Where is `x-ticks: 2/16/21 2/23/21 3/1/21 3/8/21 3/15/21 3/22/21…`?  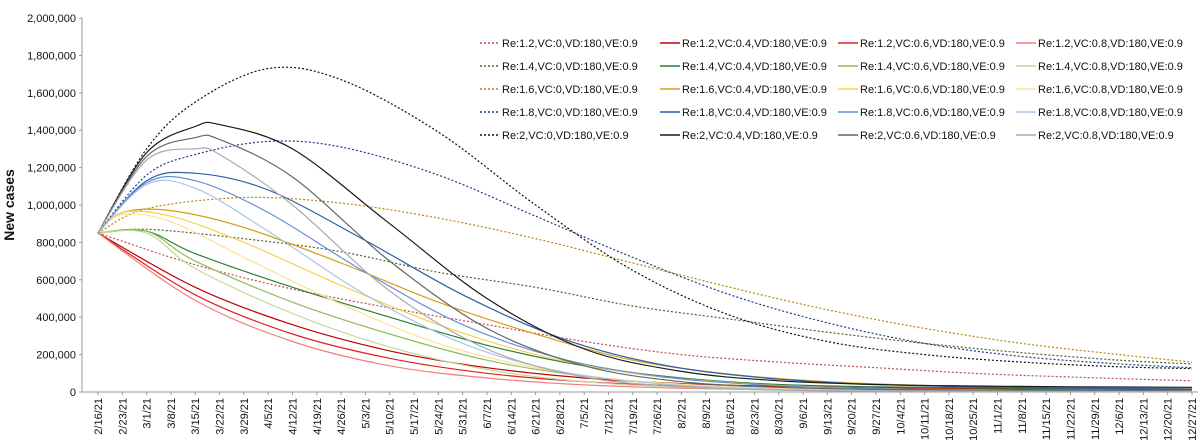
x-ticks: 2/16/21 2/23/21 3/1/21 3/8/21 3/15/21 3/22/21… is located at coordinates (646, 416).